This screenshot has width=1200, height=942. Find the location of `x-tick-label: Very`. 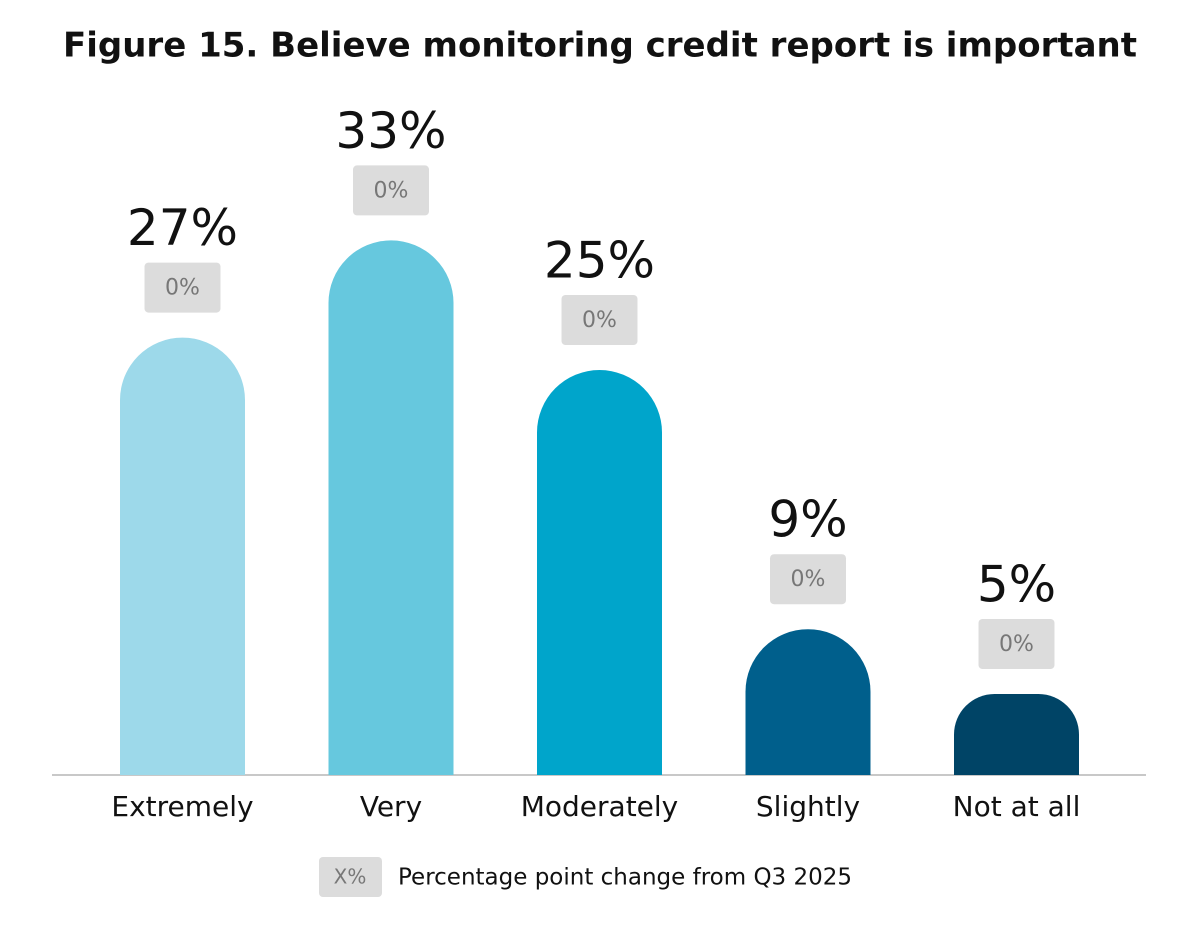

x-tick-label: Very is located at coordinates (391, 806).